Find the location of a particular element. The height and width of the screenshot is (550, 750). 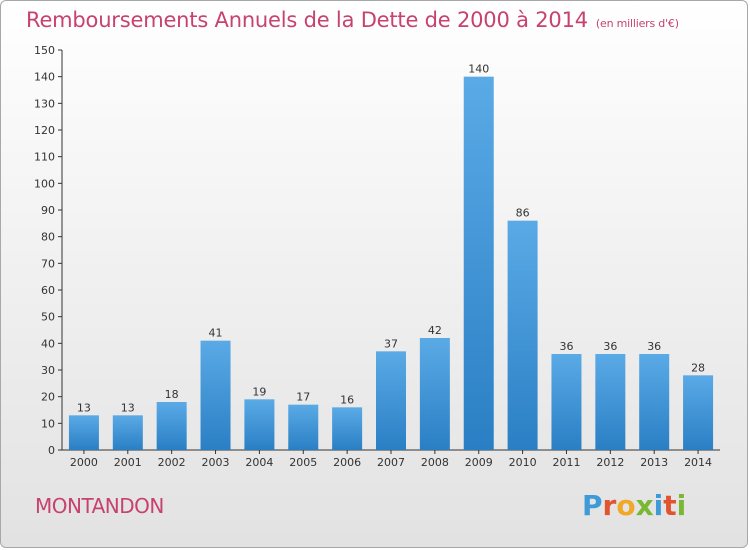

bar-2013 is located at coordinates (654, 402).